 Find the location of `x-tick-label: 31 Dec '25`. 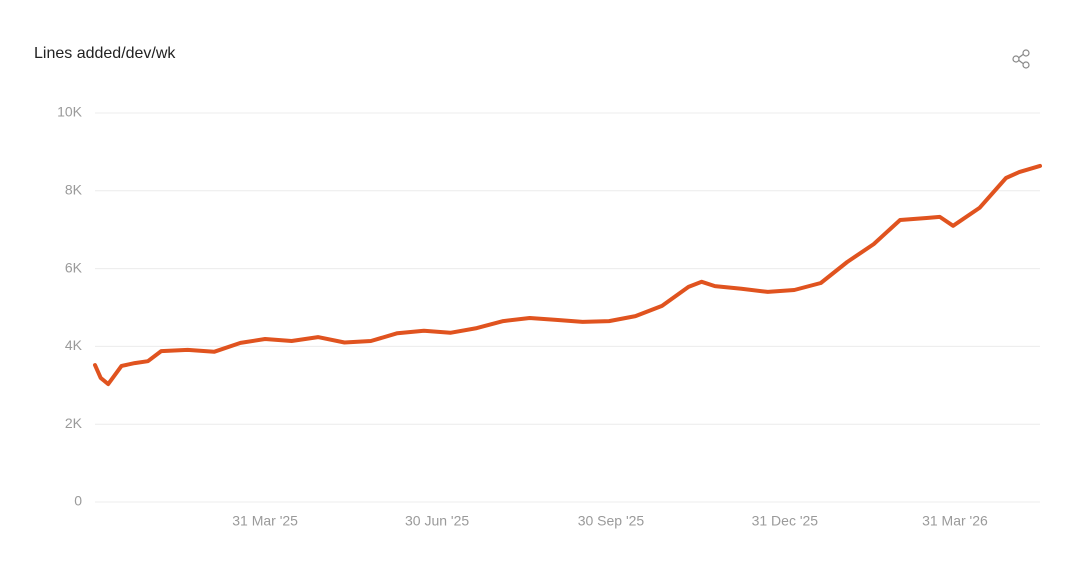

x-tick-label: 31 Dec '25 is located at coordinates (785, 521).